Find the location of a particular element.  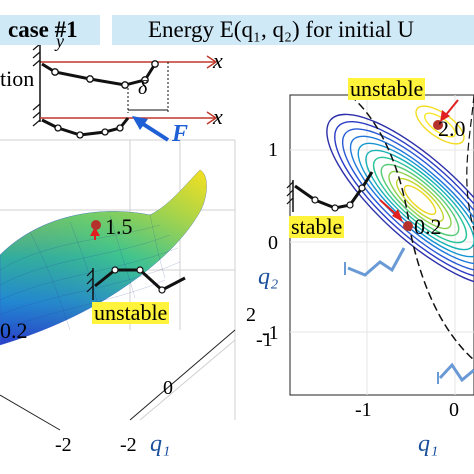

left-tick-neg2-b: -2 is located at coordinates (63, 445).